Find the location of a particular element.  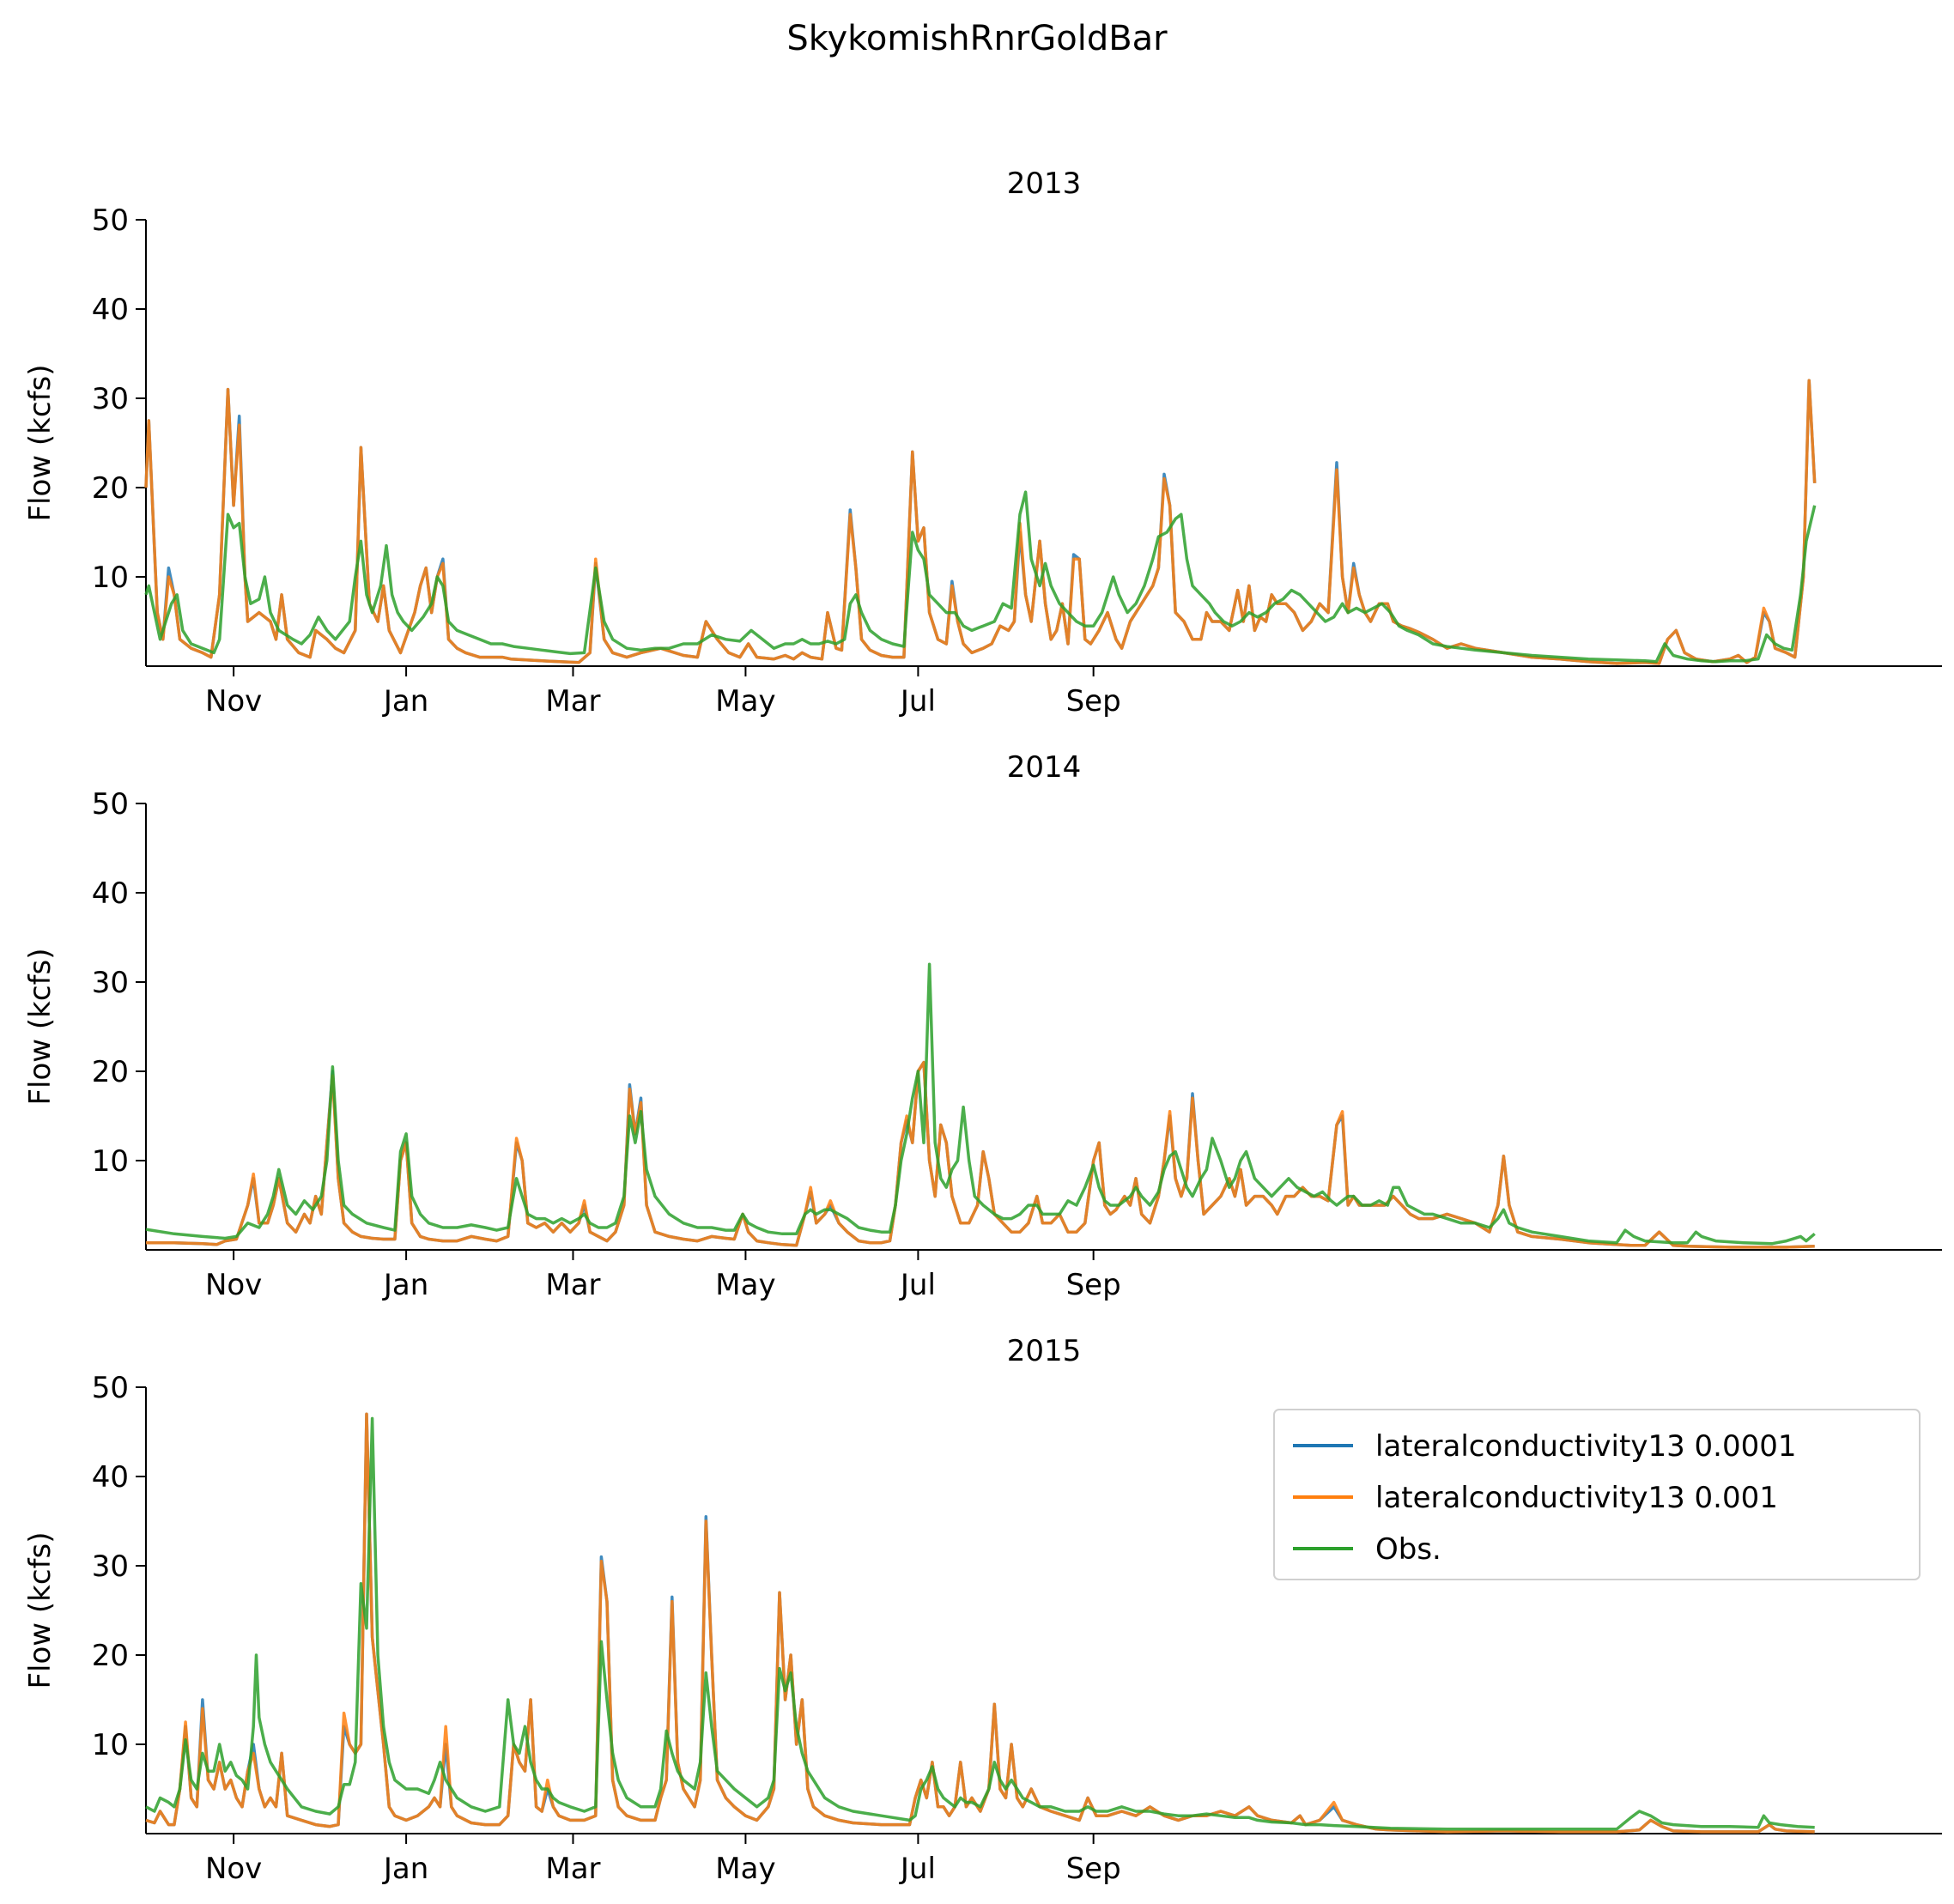

legend-entry: Obs. is located at coordinates (1408, 1550).